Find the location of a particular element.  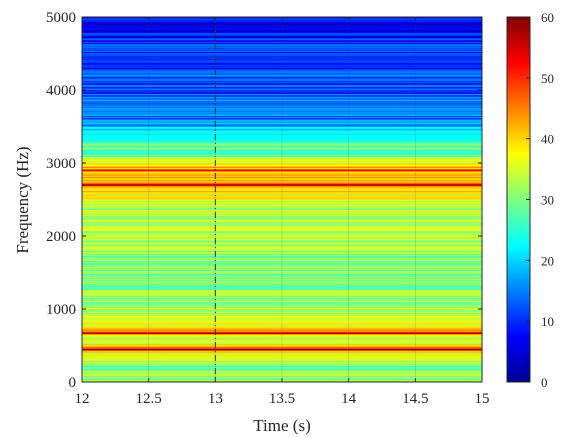

x-tick-label: 12.5 is located at coordinates (149, 399).